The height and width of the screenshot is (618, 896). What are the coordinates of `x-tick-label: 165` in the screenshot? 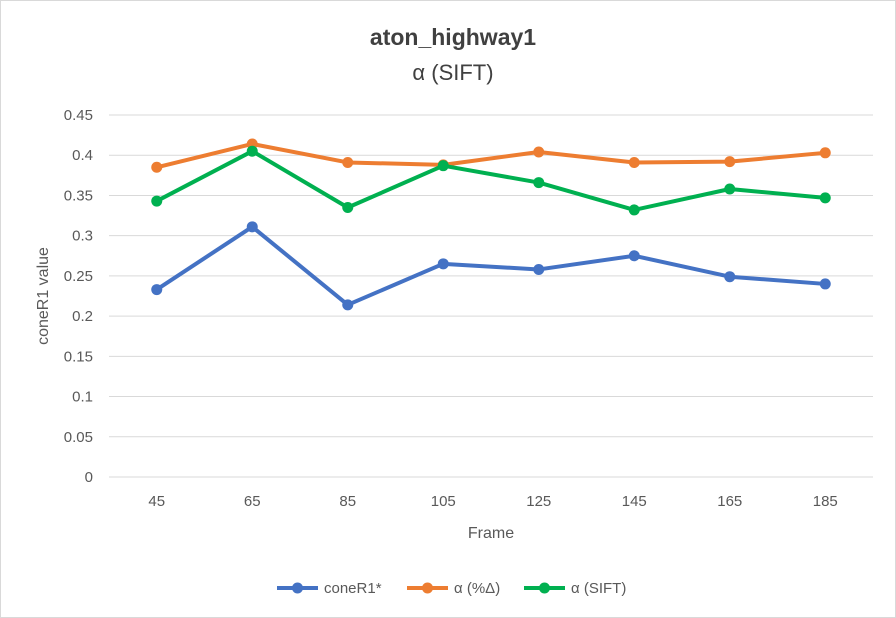 It's located at (729, 501).